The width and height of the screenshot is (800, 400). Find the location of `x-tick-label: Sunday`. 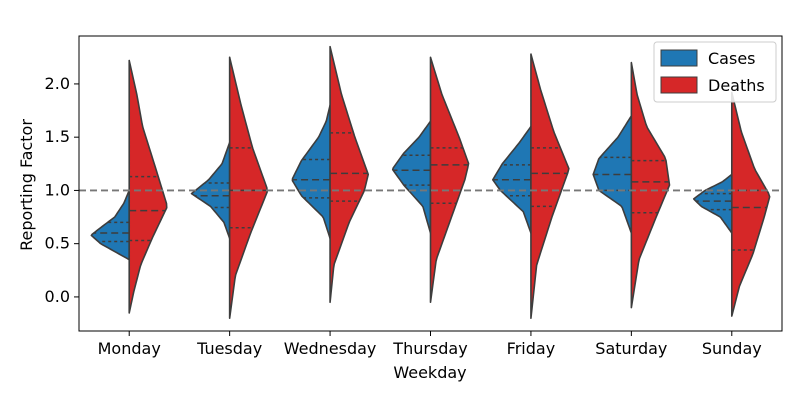

x-tick-label: Sunday is located at coordinates (732, 348).